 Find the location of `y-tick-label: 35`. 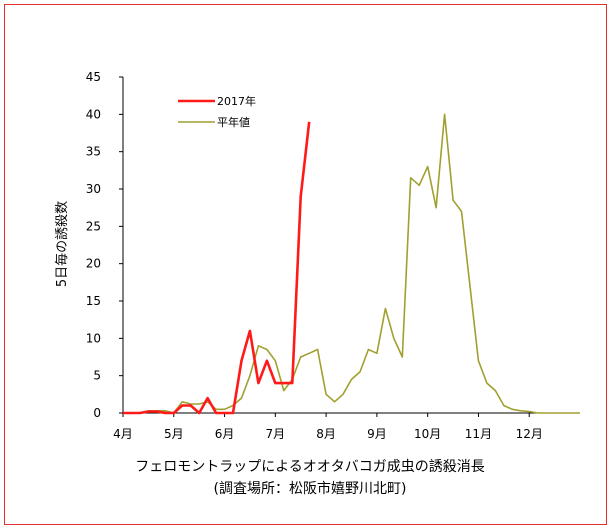

y-tick-label: 35 is located at coordinates (93, 152).